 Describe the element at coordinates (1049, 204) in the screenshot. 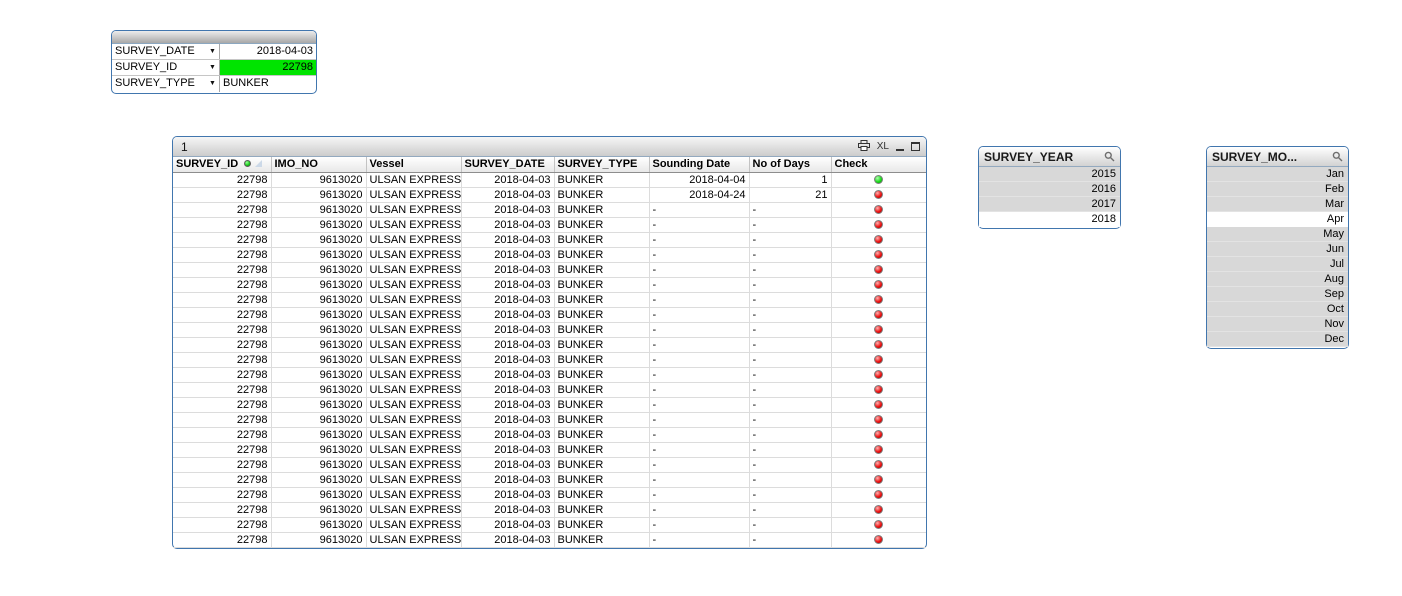

I see `listbox-item-2017: 2017` at that location.